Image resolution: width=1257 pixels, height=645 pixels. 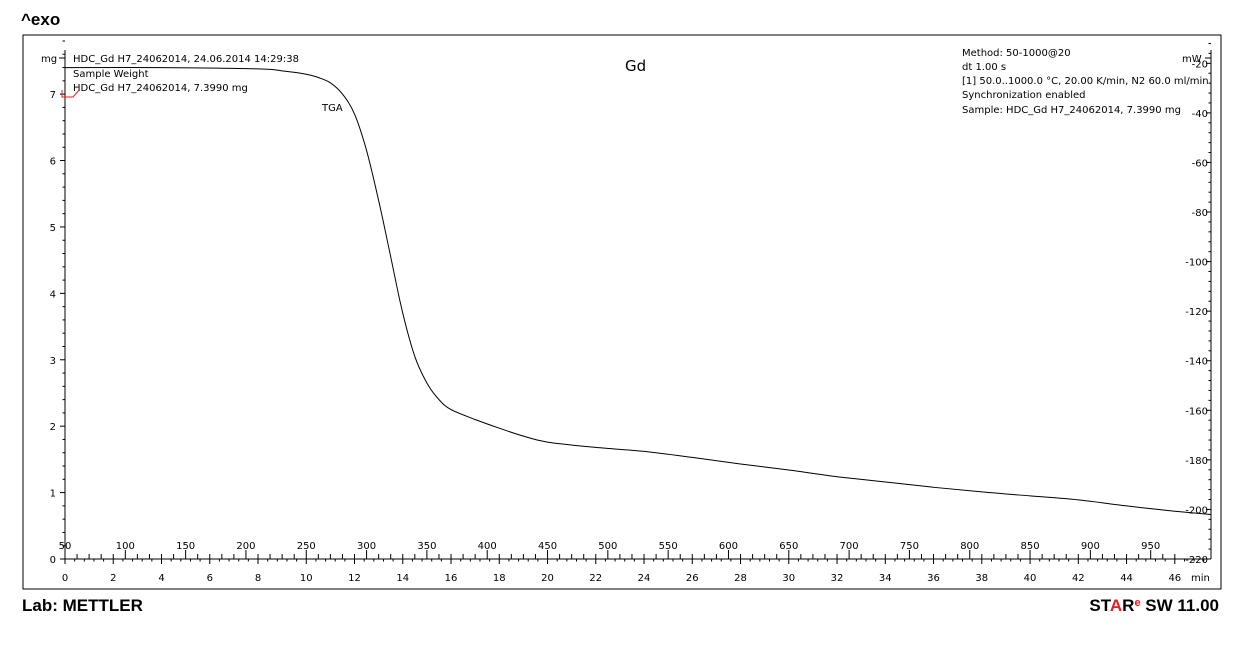 I want to click on time-axis-tick-label: 40, so click(x=1030, y=578).